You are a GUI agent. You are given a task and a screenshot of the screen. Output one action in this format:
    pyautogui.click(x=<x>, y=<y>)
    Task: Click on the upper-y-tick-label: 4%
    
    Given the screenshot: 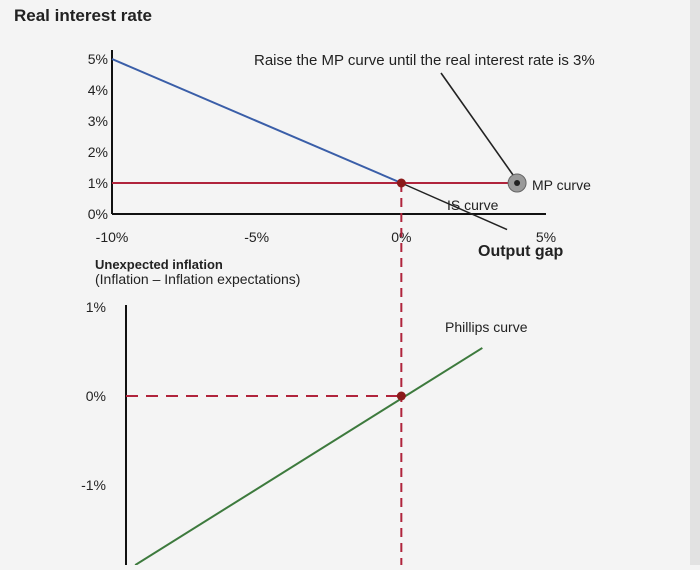 What is the action you would take?
    pyautogui.click(x=98, y=90)
    